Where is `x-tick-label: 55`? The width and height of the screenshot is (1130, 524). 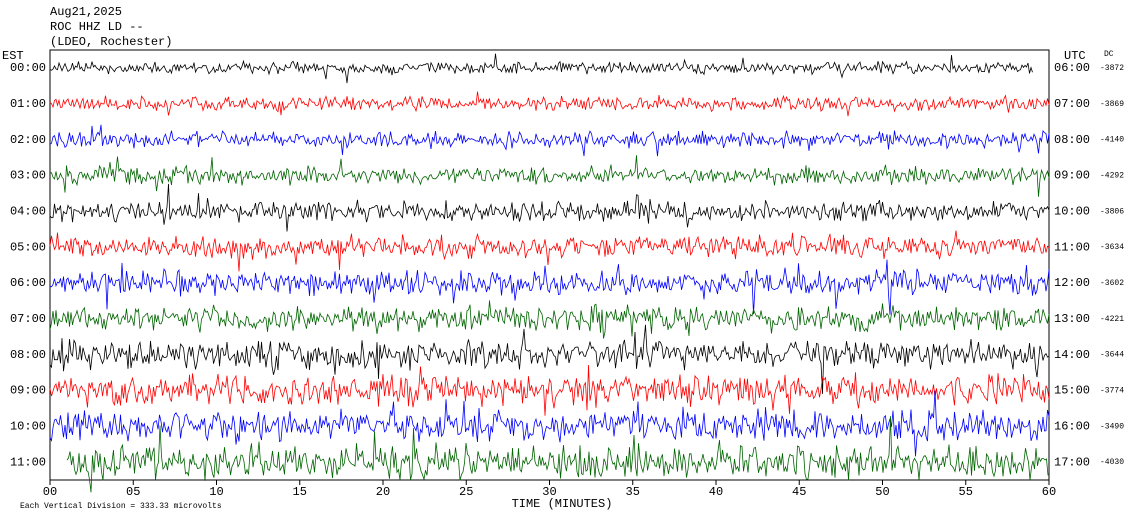 x-tick-label: 55 is located at coordinates (966, 492).